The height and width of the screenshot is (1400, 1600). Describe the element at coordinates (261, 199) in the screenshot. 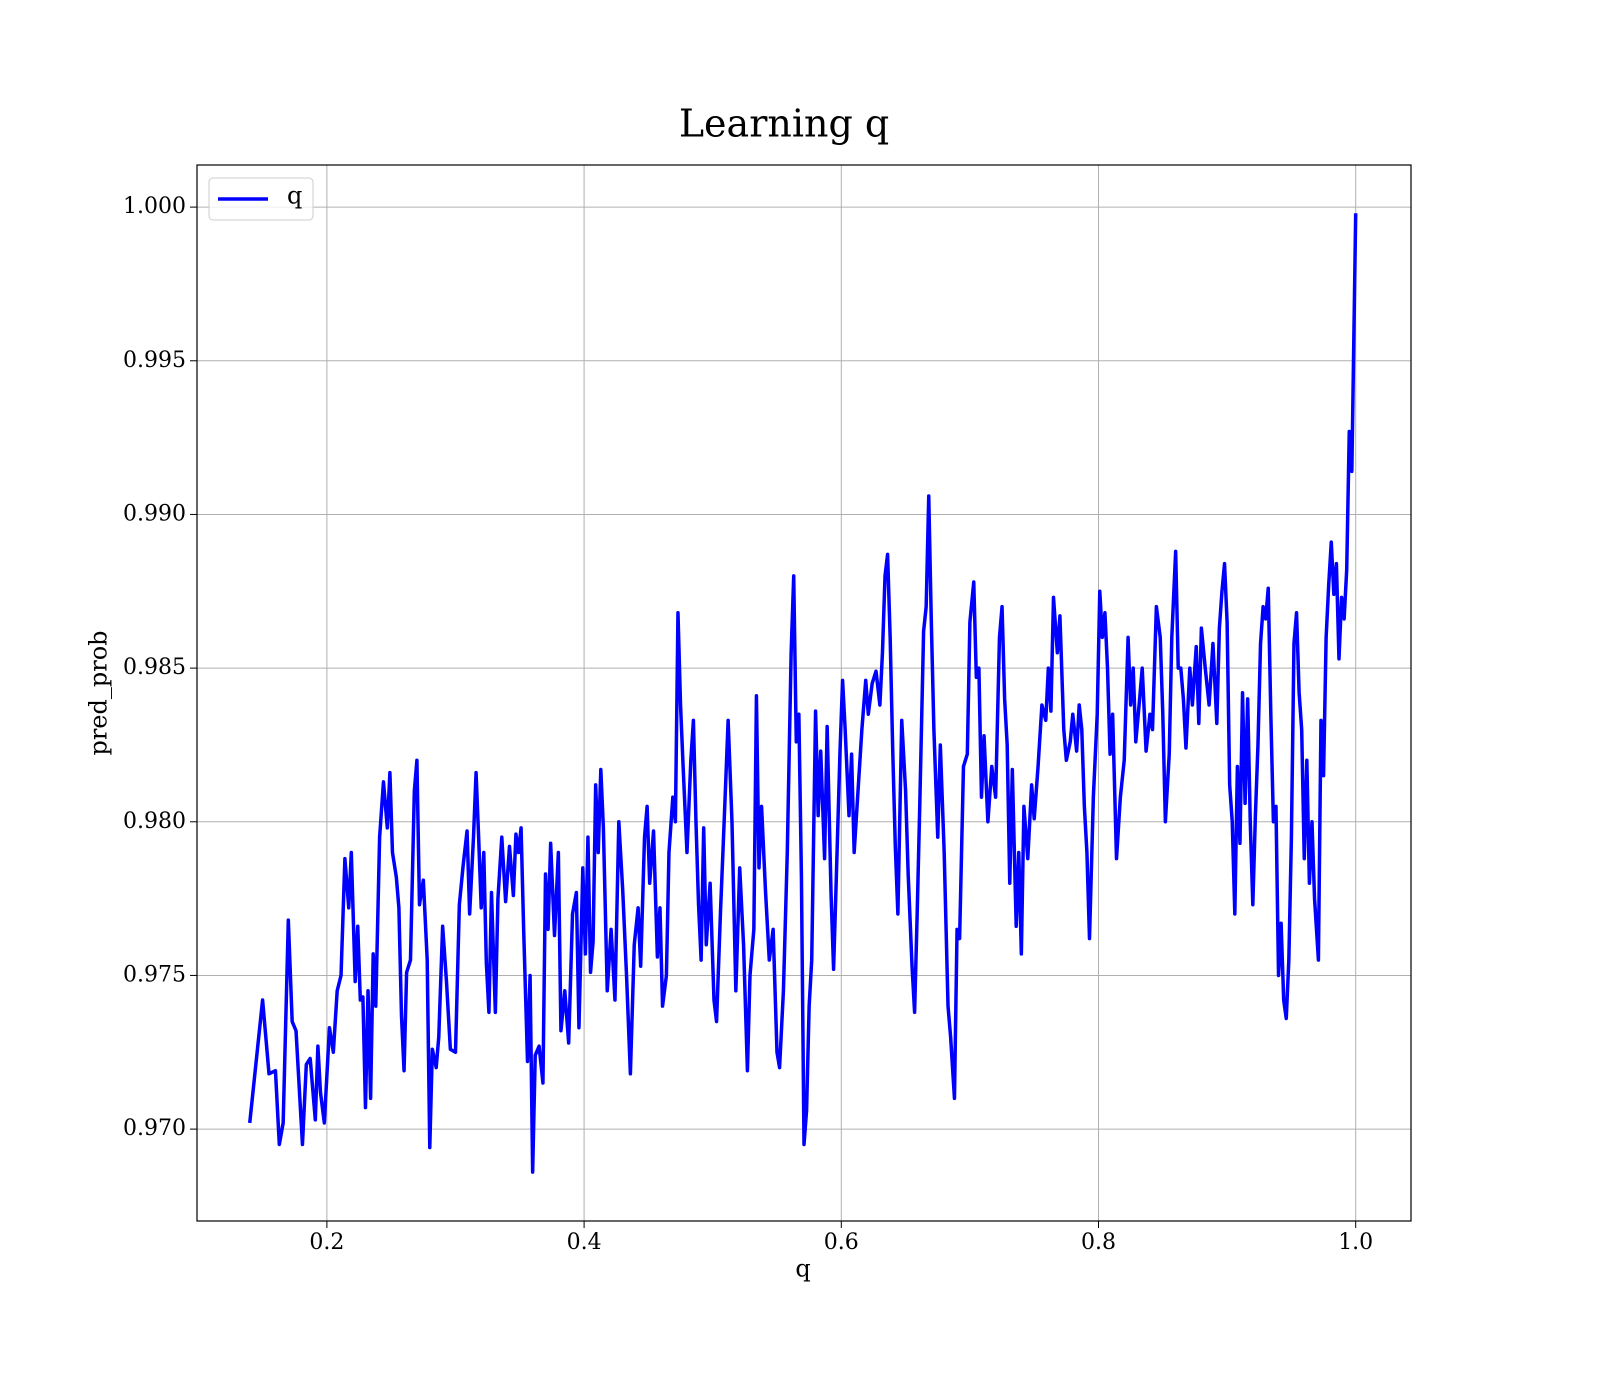

I see `legend: q` at that location.